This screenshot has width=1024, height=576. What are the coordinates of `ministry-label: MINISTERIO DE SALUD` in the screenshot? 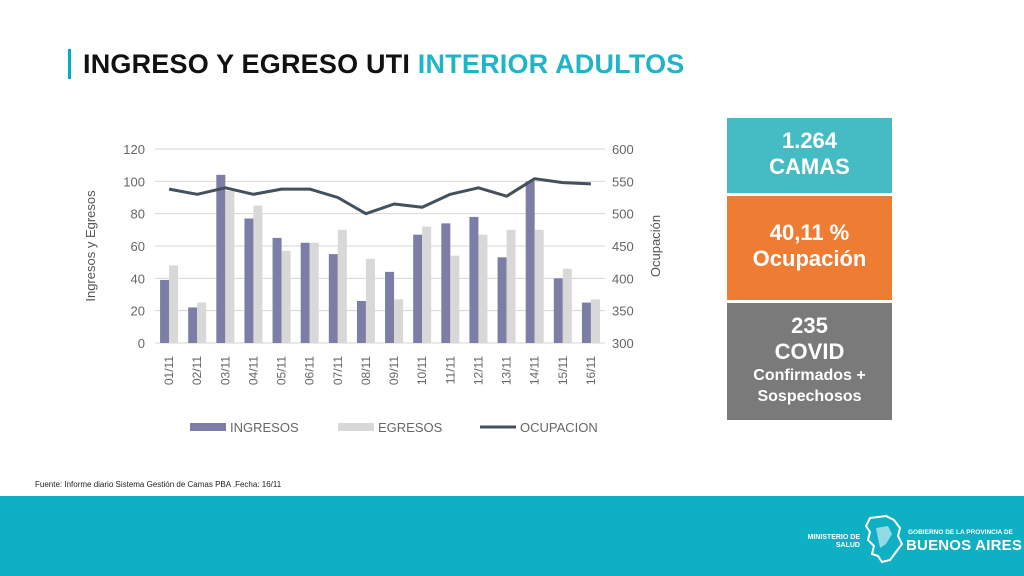 It's located at (833, 541).